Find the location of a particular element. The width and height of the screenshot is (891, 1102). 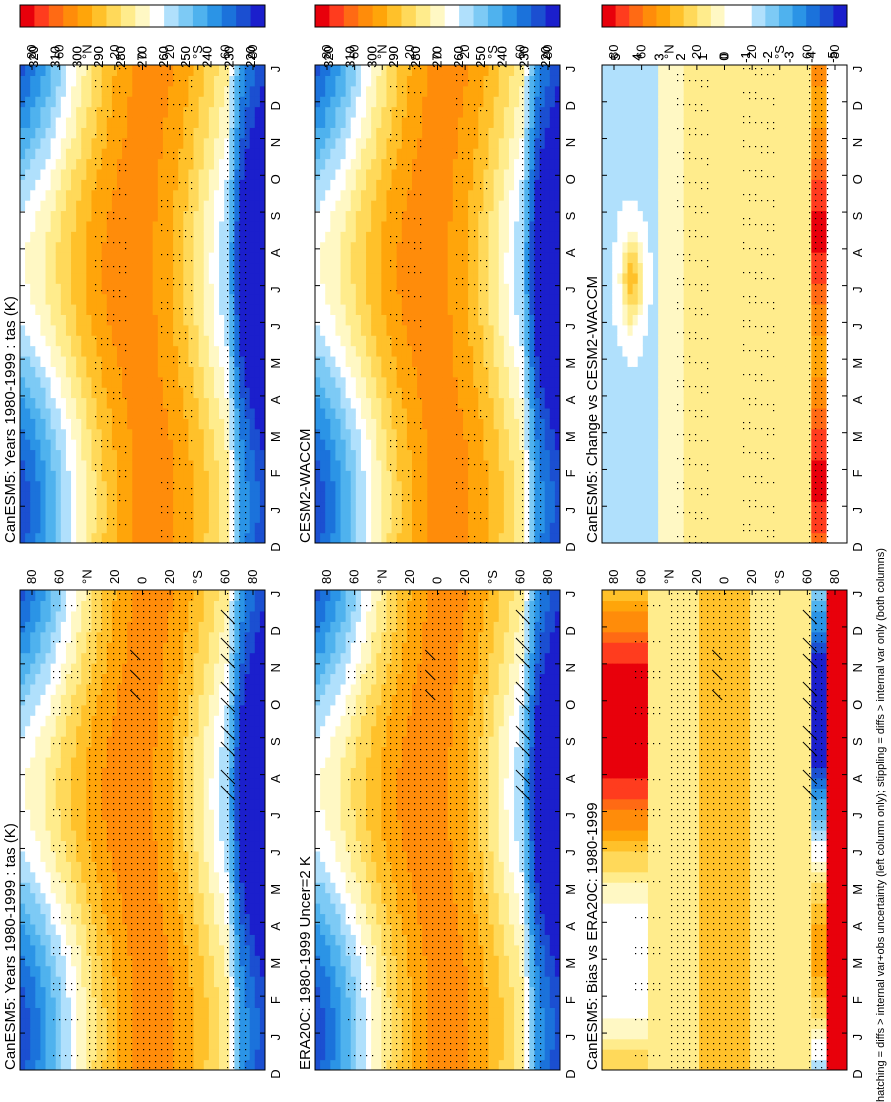

colorbar-label: 270 is located at coordinates (437, 57).